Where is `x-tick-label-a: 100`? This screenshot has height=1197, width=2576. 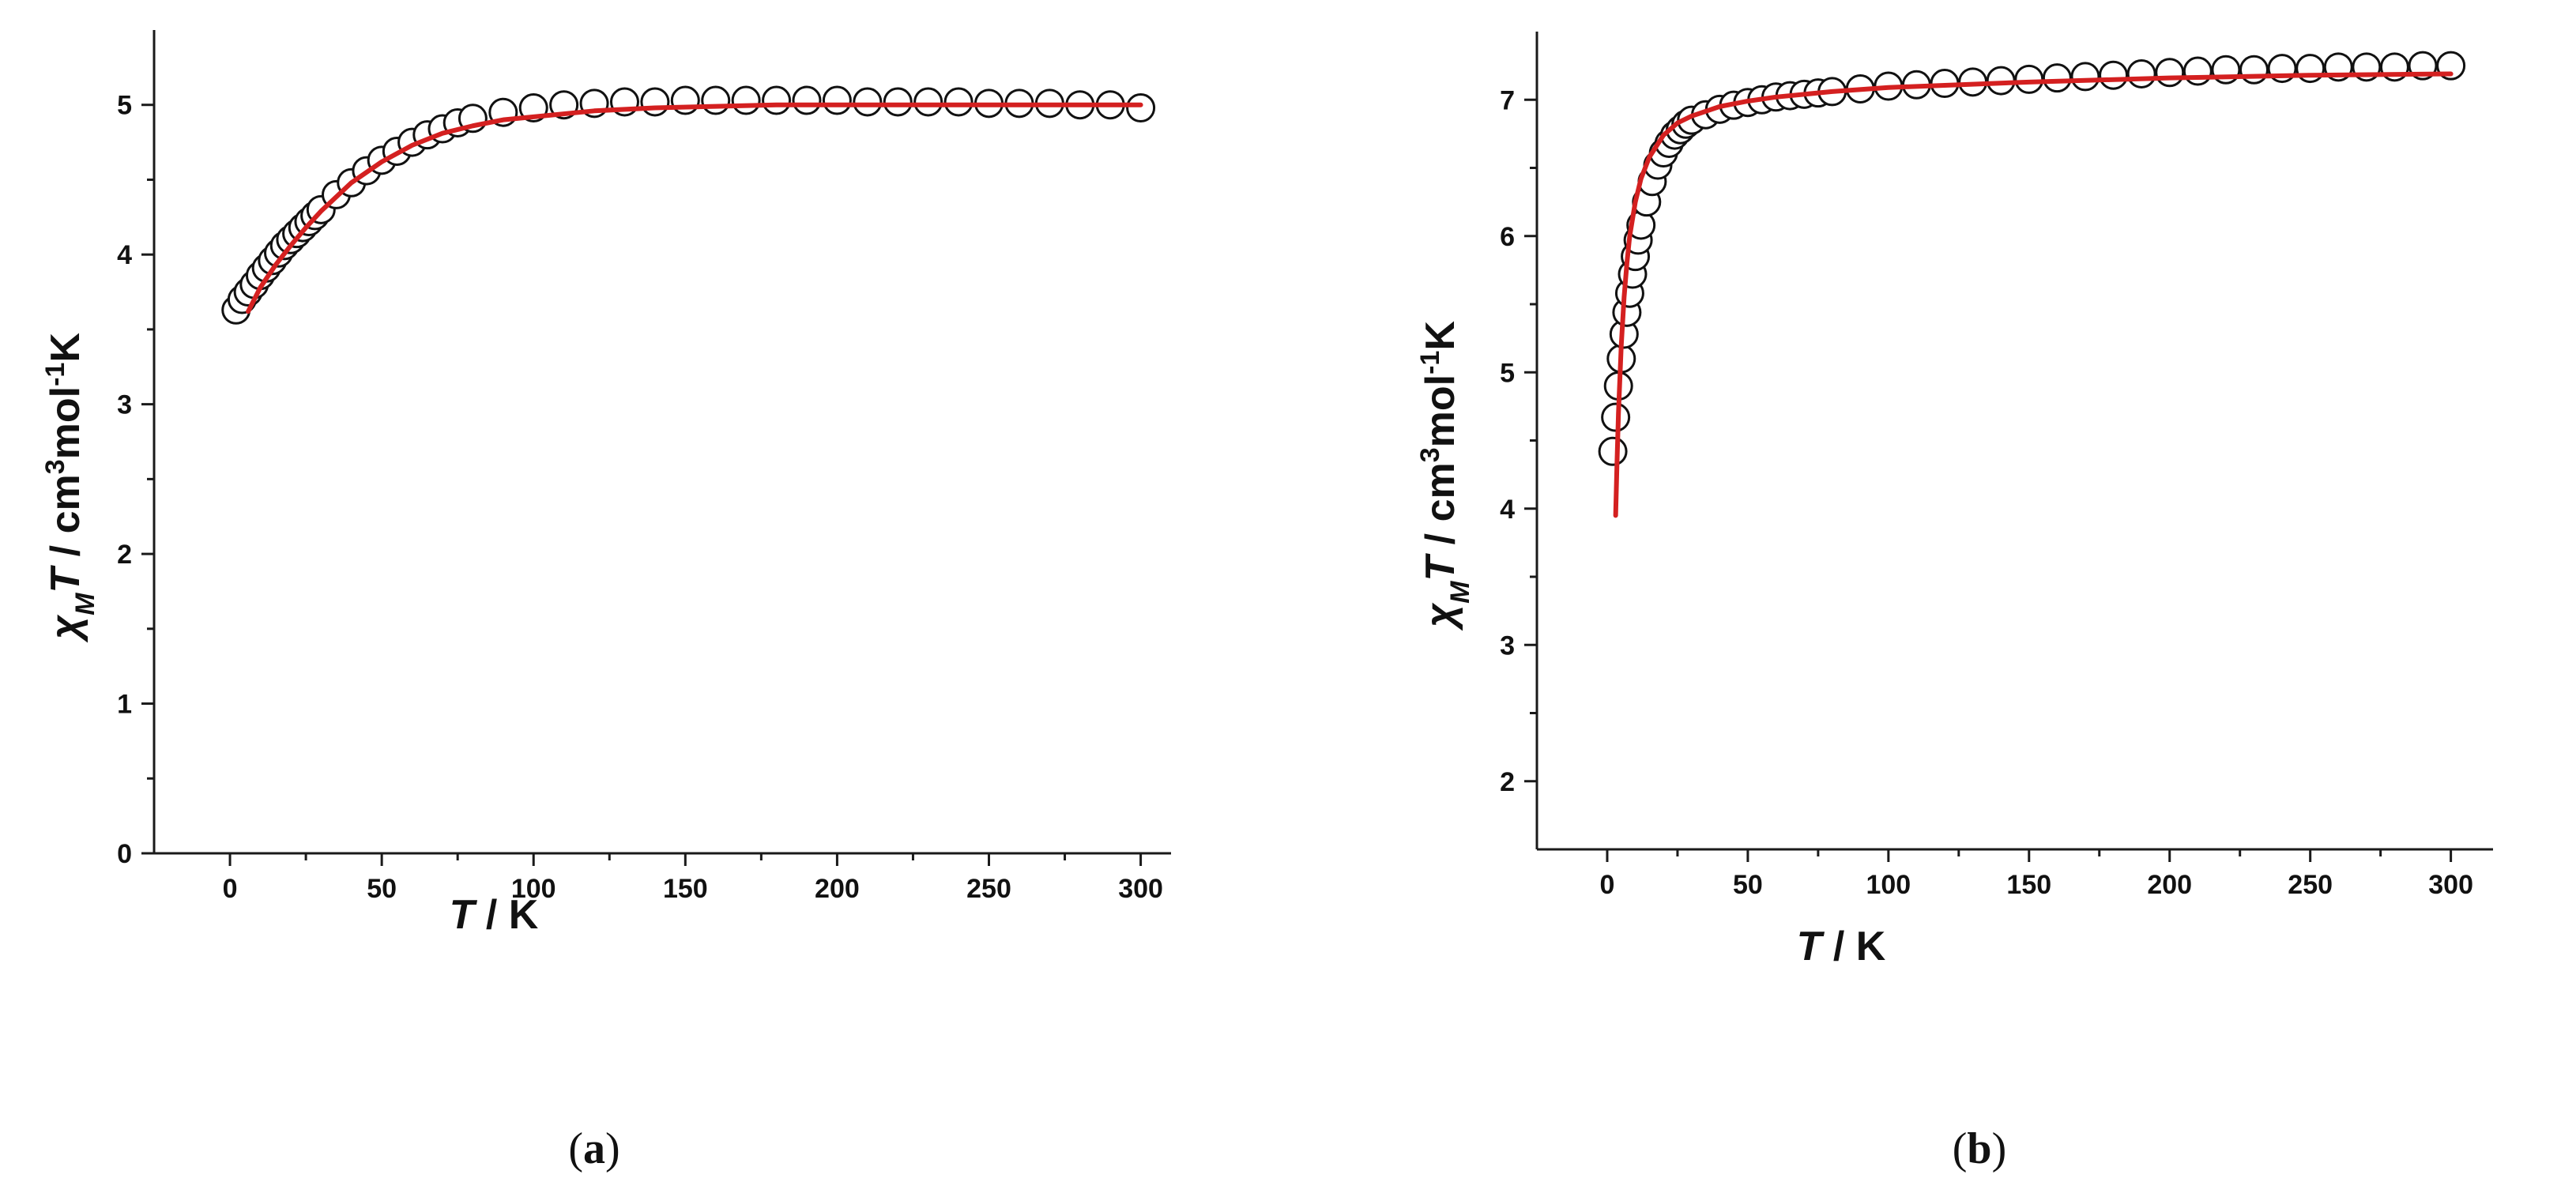 x-tick-label-a: 100 is located at coordinates (533, 889).